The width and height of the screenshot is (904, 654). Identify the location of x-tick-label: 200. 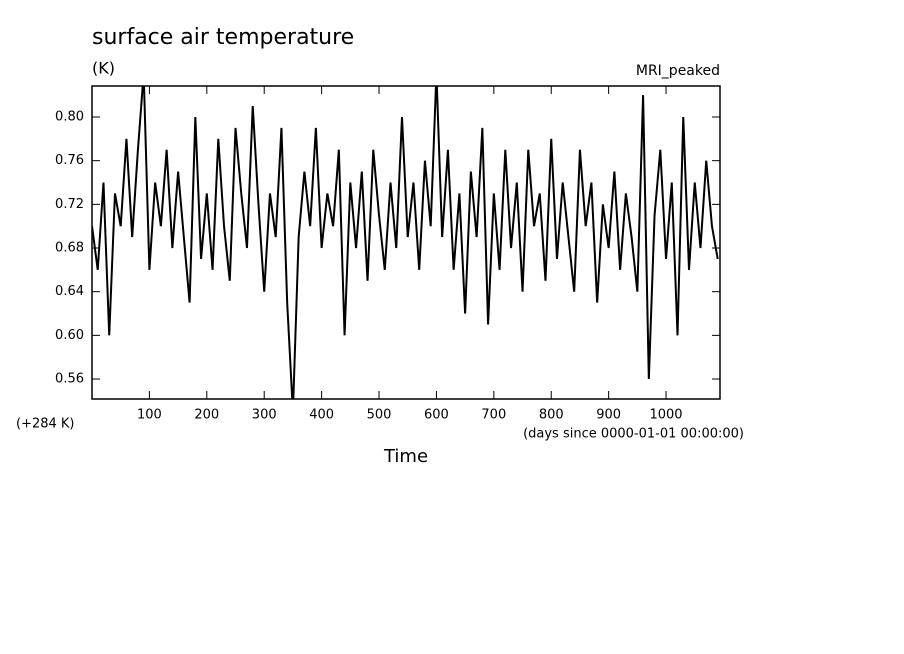
(206, 415).